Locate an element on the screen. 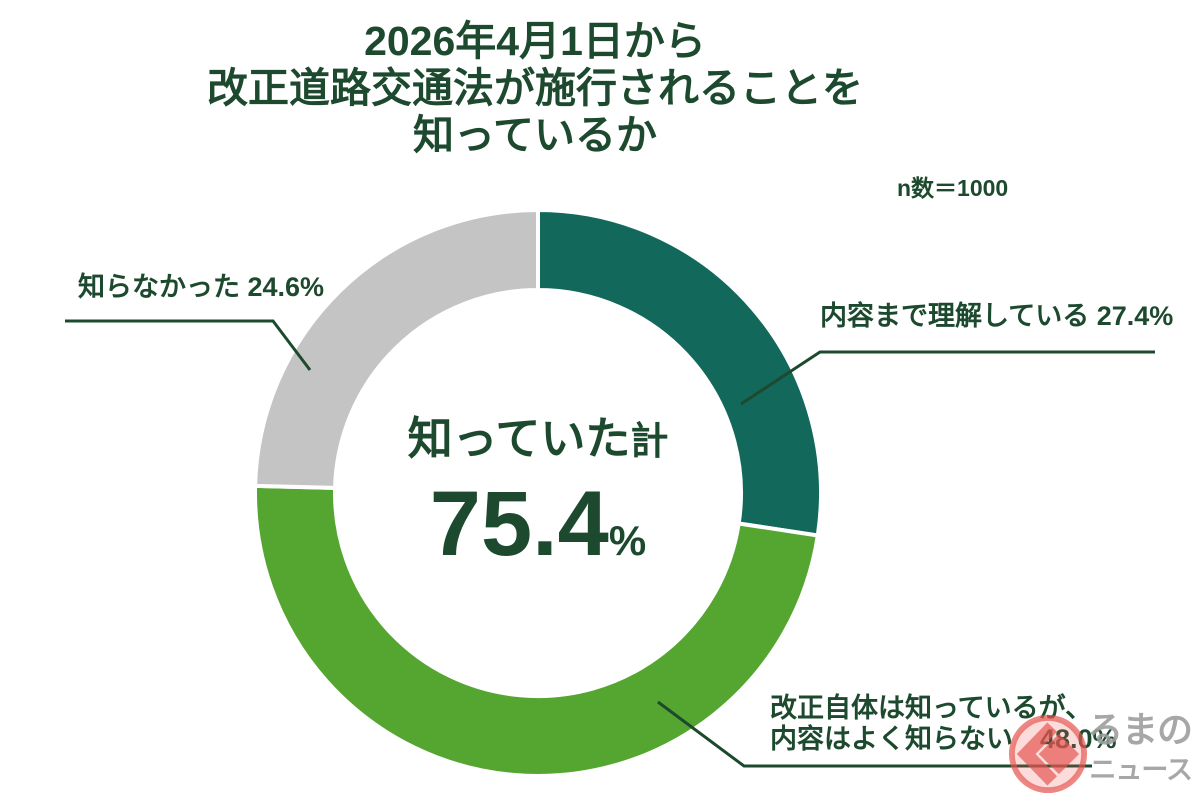 The width and height of the screenshot is (1200, 800). leader-line-bottom is located at coordinates (874, 734).